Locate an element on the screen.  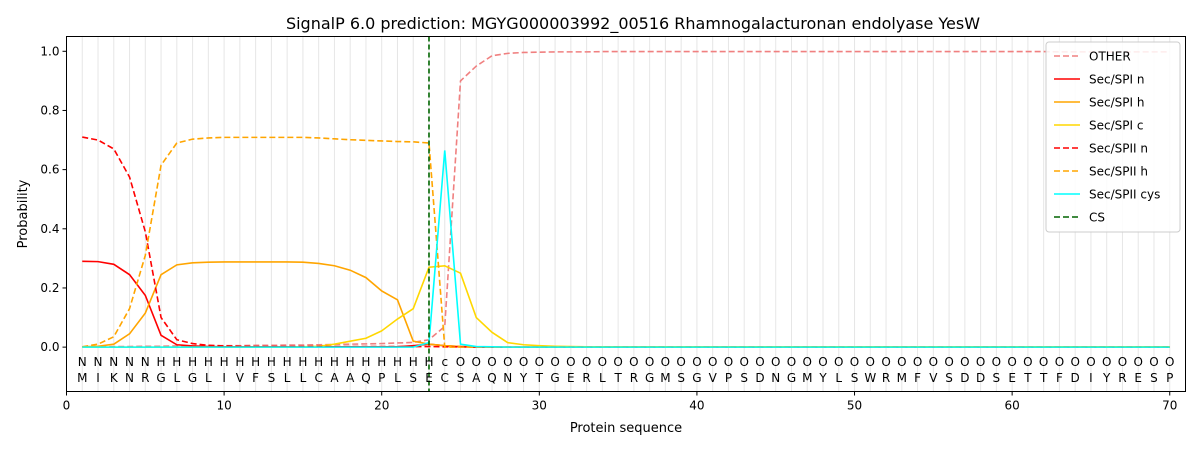
residue-label: A is located at coordinates (334, 378).